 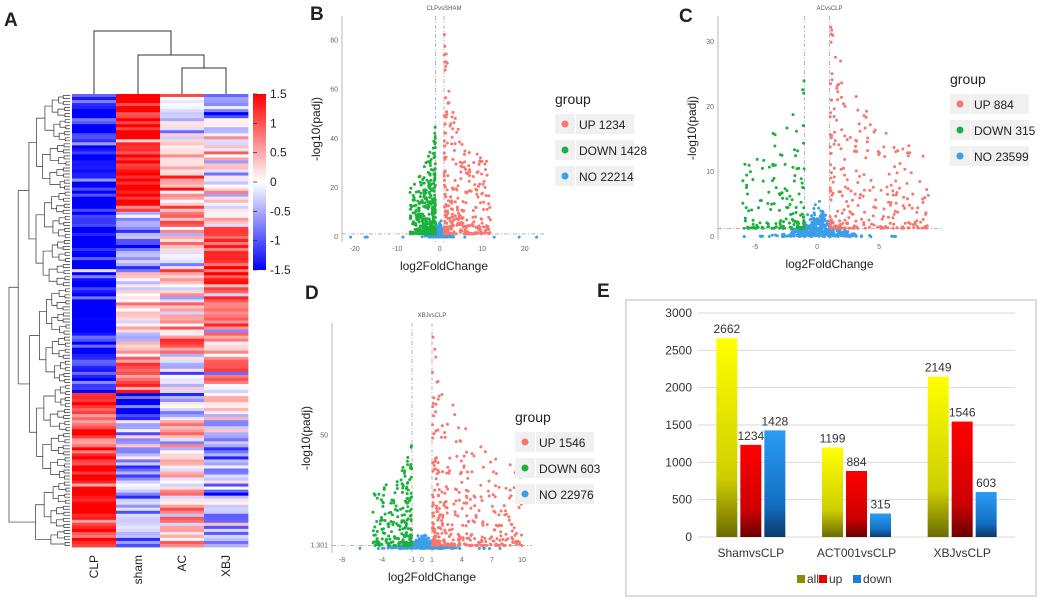 I want to click on bar-y-tick: 500, so click(x=682, y=500).